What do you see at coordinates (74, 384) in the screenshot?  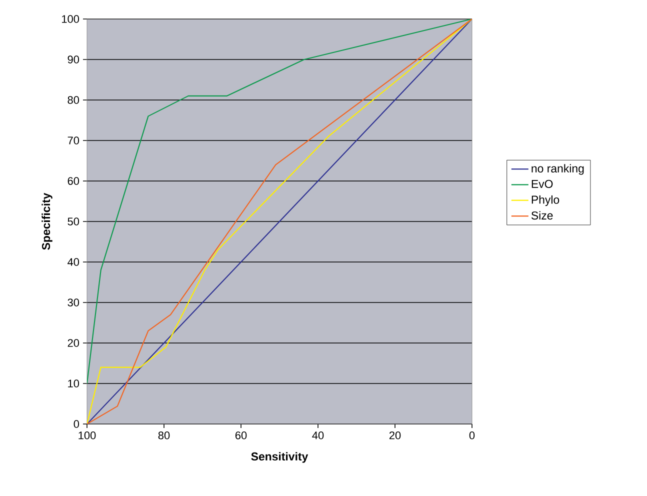 I see `y-tick-label: 10` at bounding box center [74, 384].